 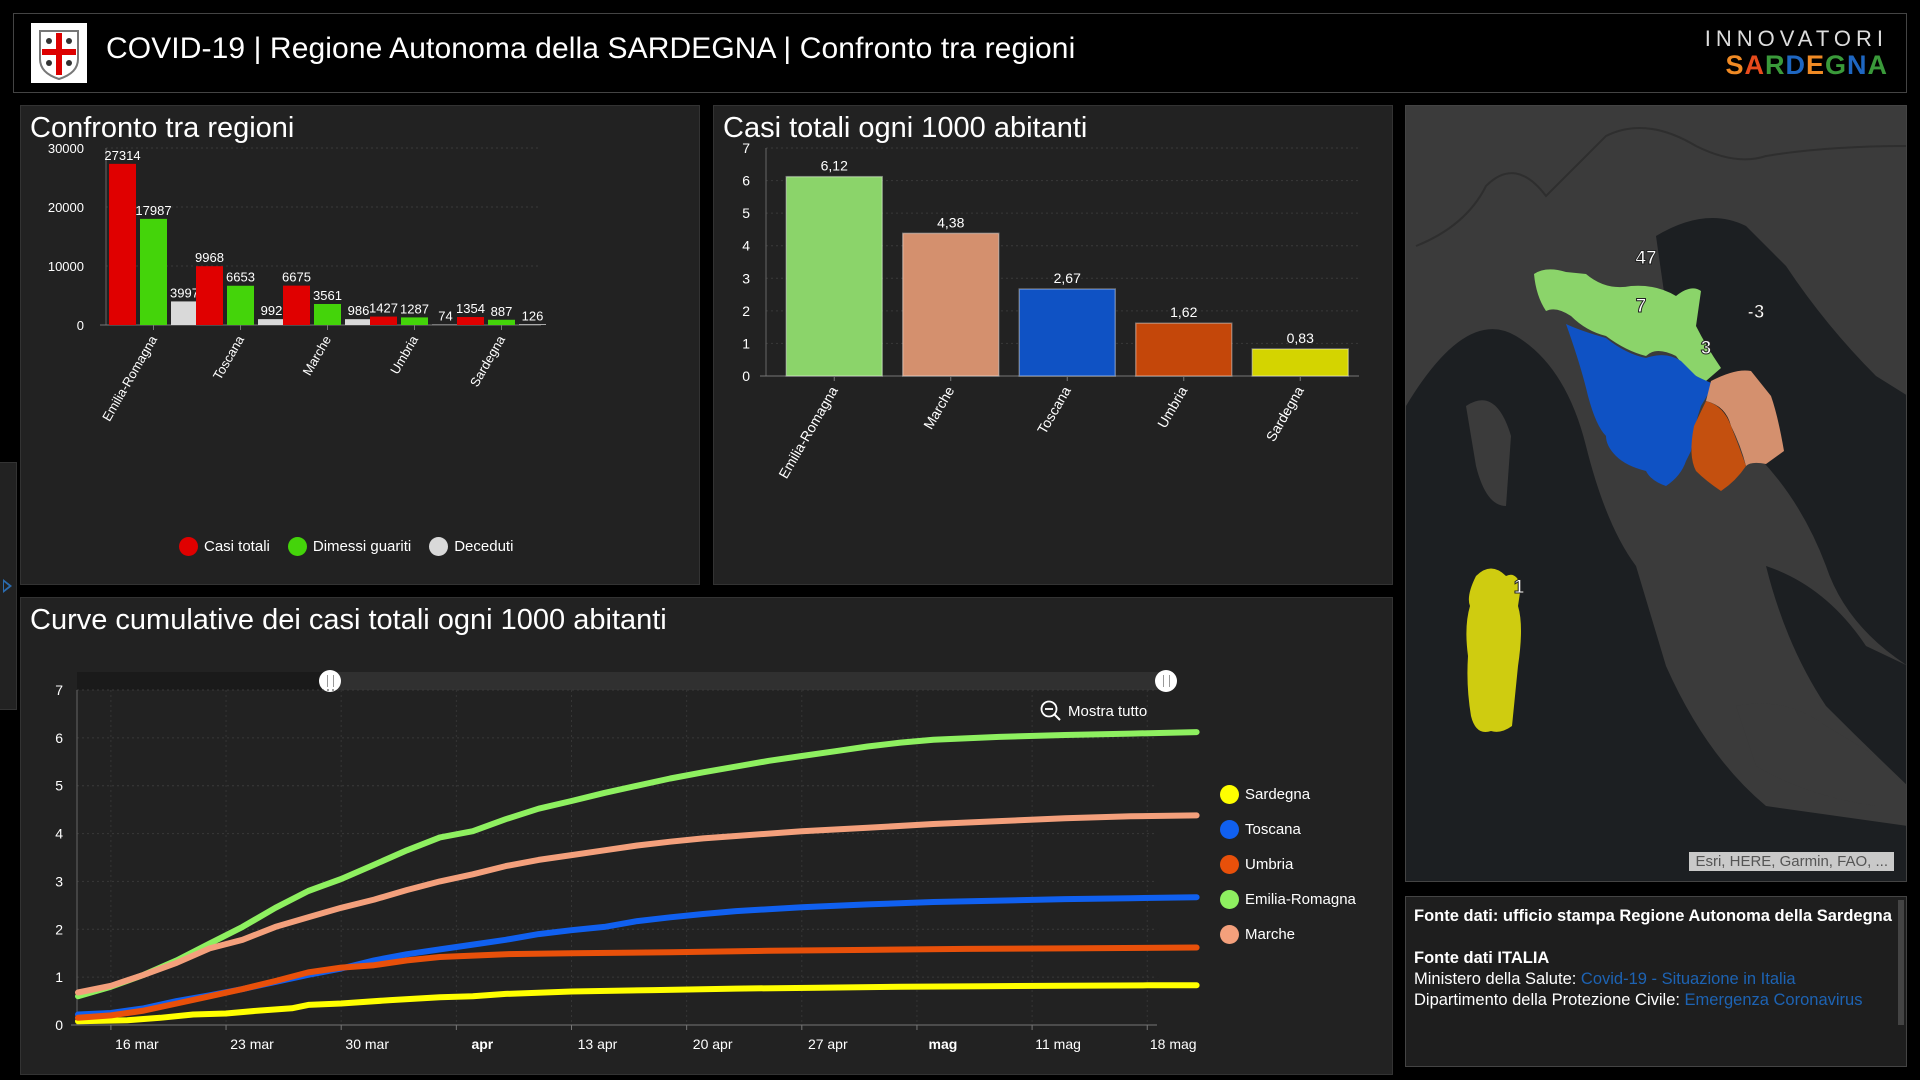 I want to click on show-all-button: Mostra tutto, so click(x=1093, y=711).